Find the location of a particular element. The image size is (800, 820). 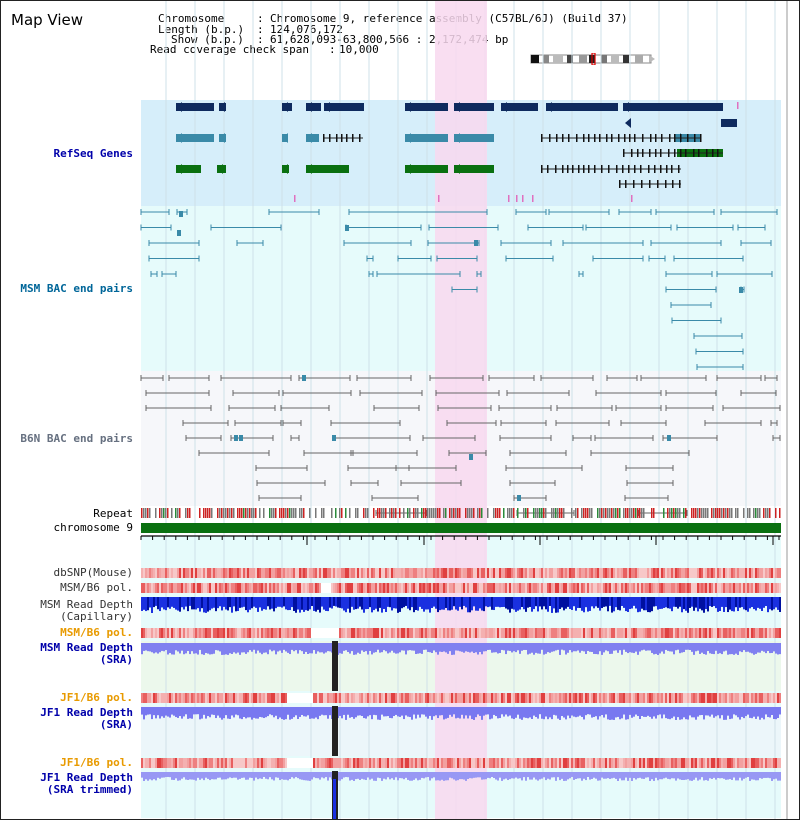

show-key: Show (b.p.) is located at coordinates (207, 39).